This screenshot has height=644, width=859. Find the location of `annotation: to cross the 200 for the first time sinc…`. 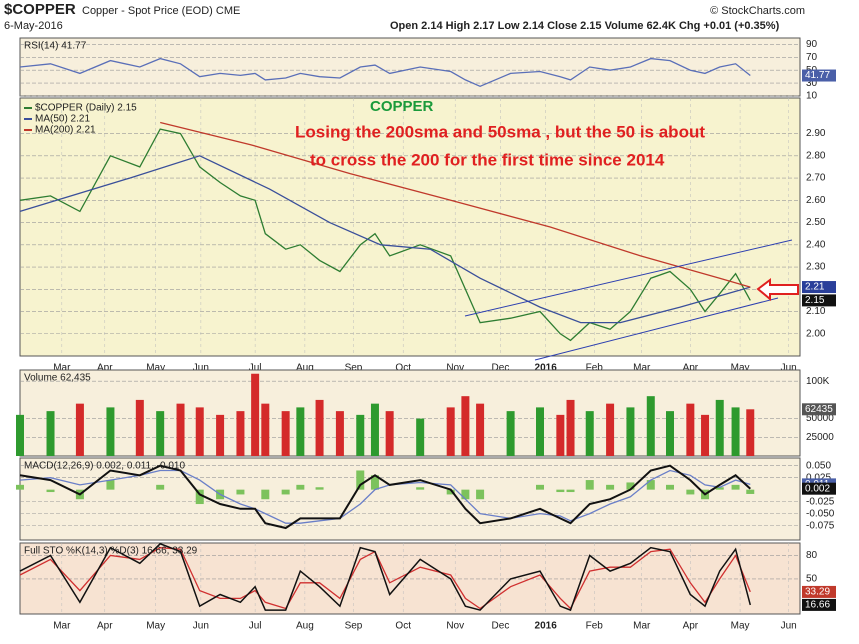

annotation: to cross the 200 for the first time sinc… is located at coordinates (487, 159).